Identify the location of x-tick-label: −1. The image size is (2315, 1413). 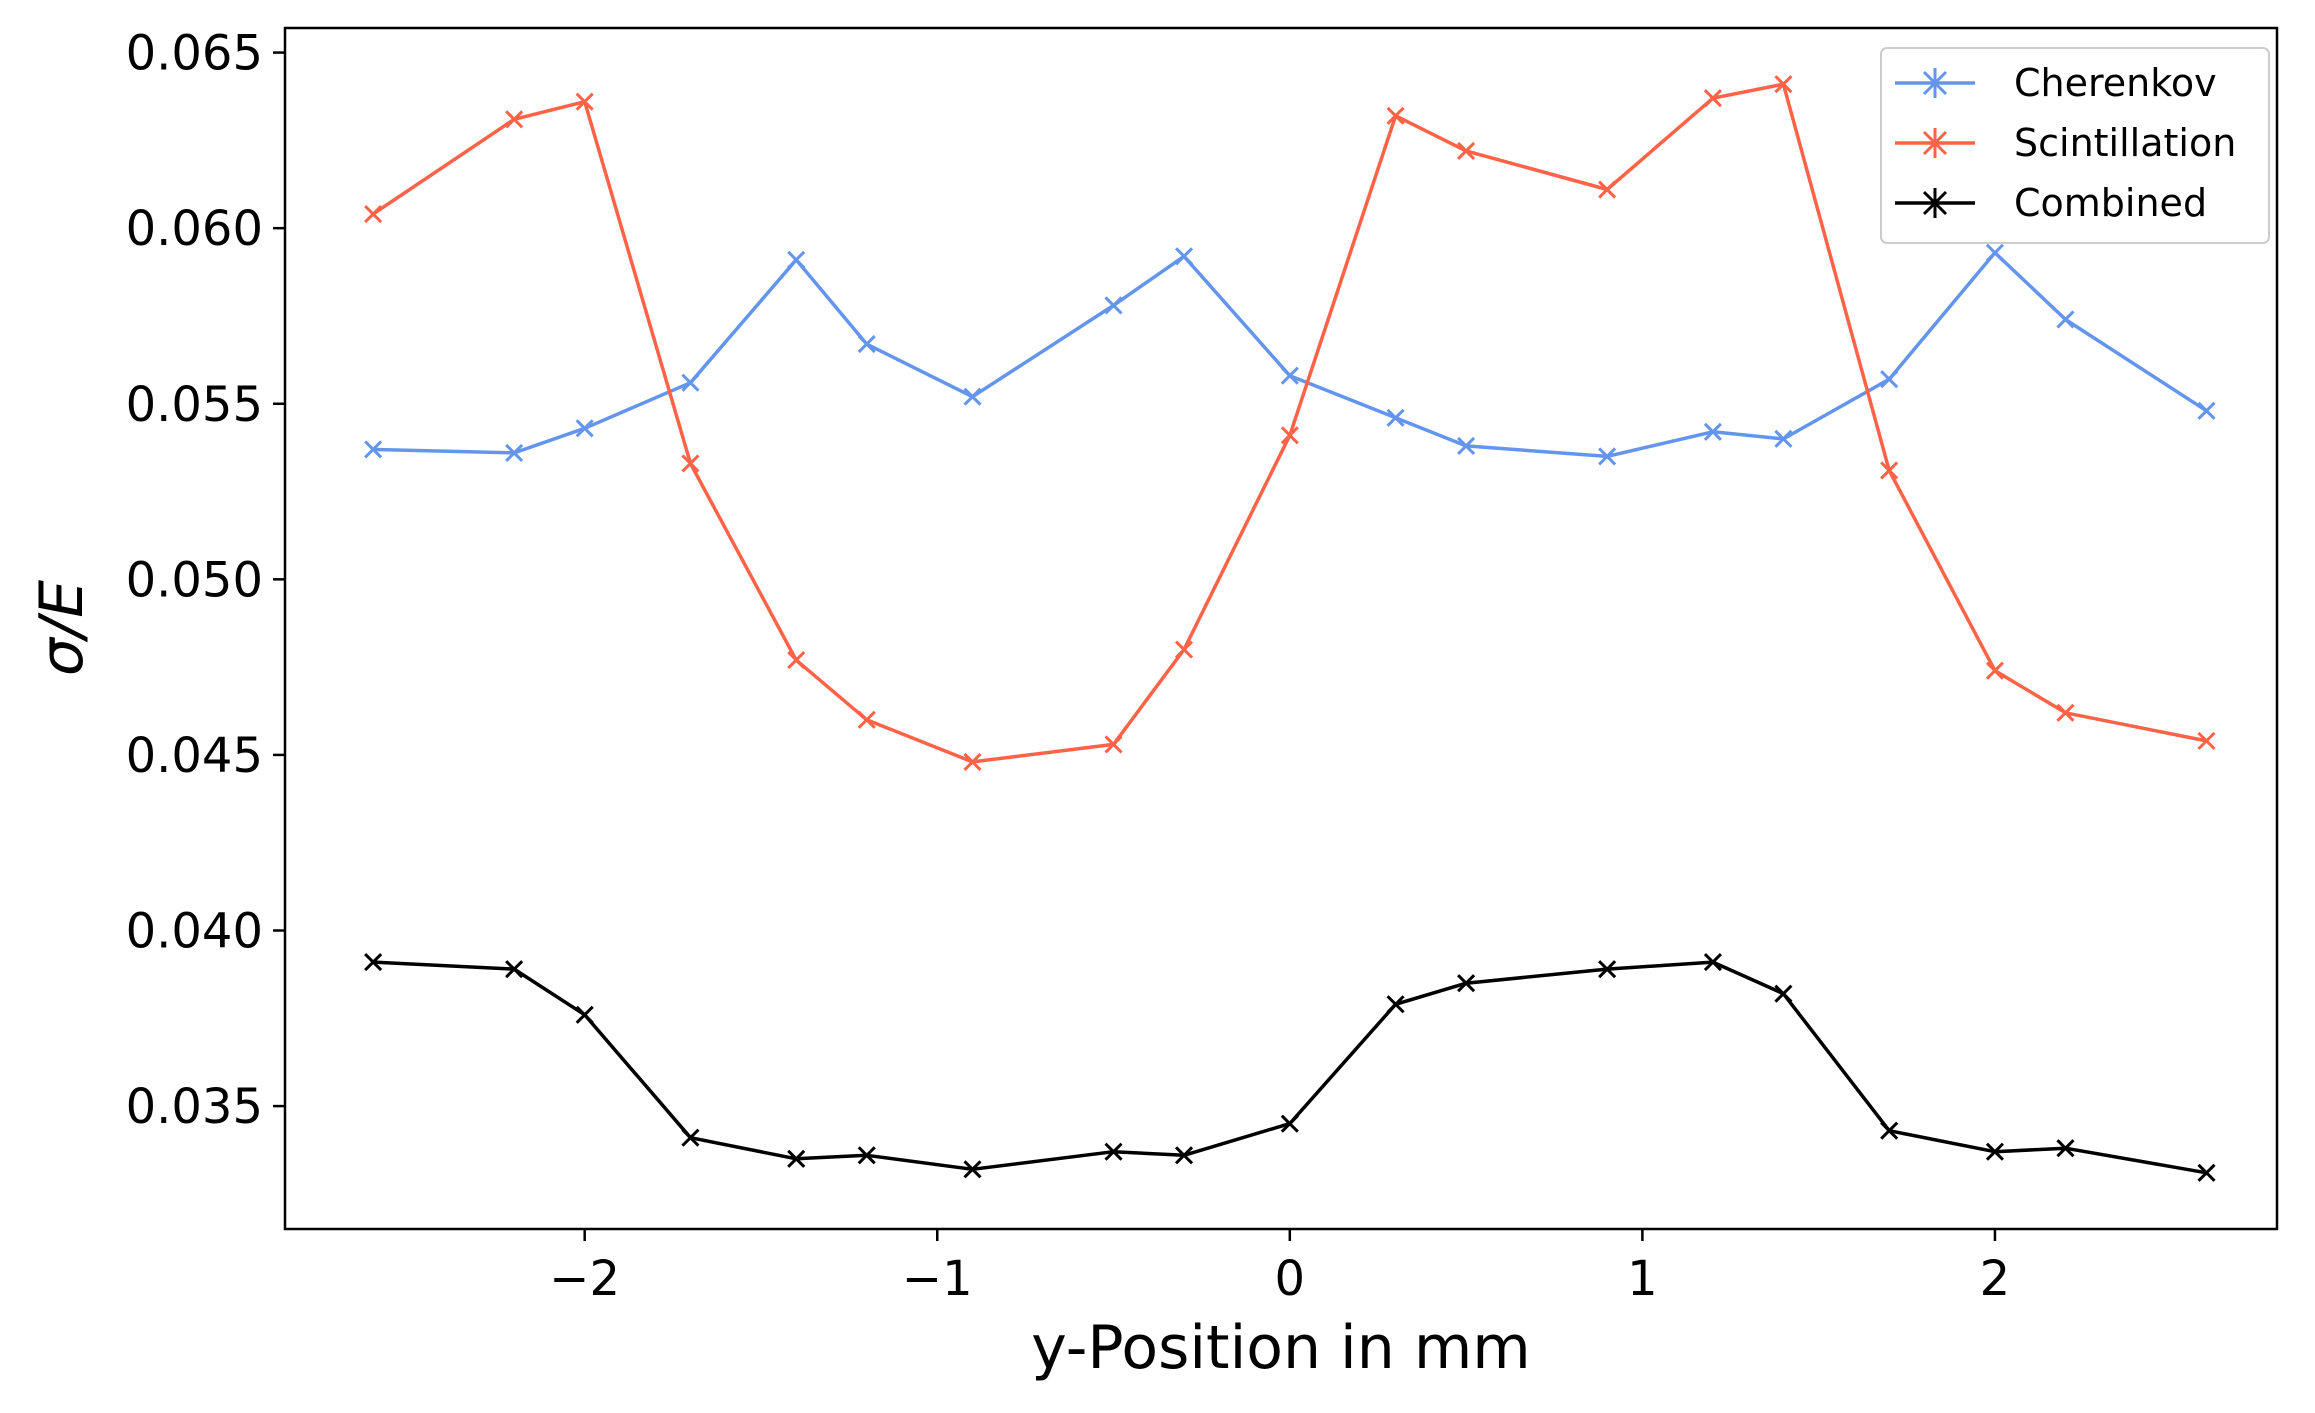
(937, 1279).